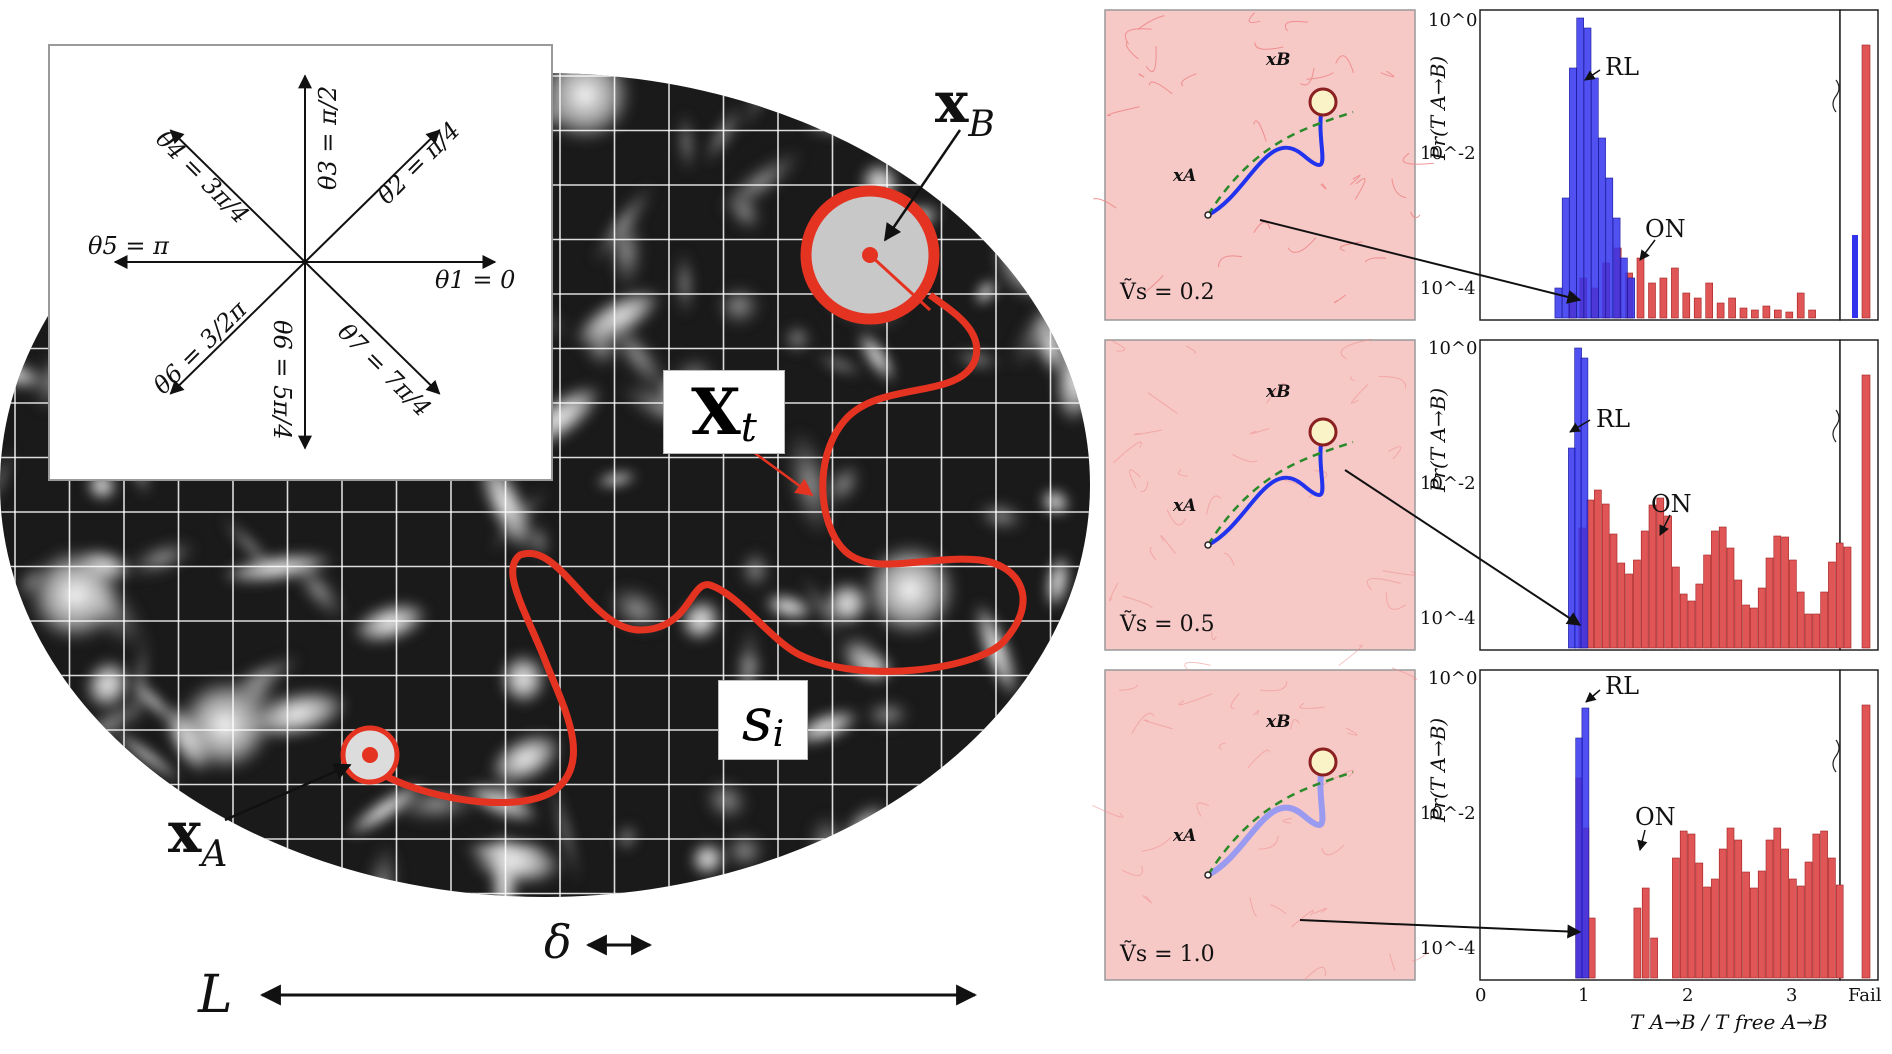 Image resolution: width=1892 pixels, height=1054 pixels. I want to click on speed-label-row-3: Ṽs = 1.0, so click(1167, 954).